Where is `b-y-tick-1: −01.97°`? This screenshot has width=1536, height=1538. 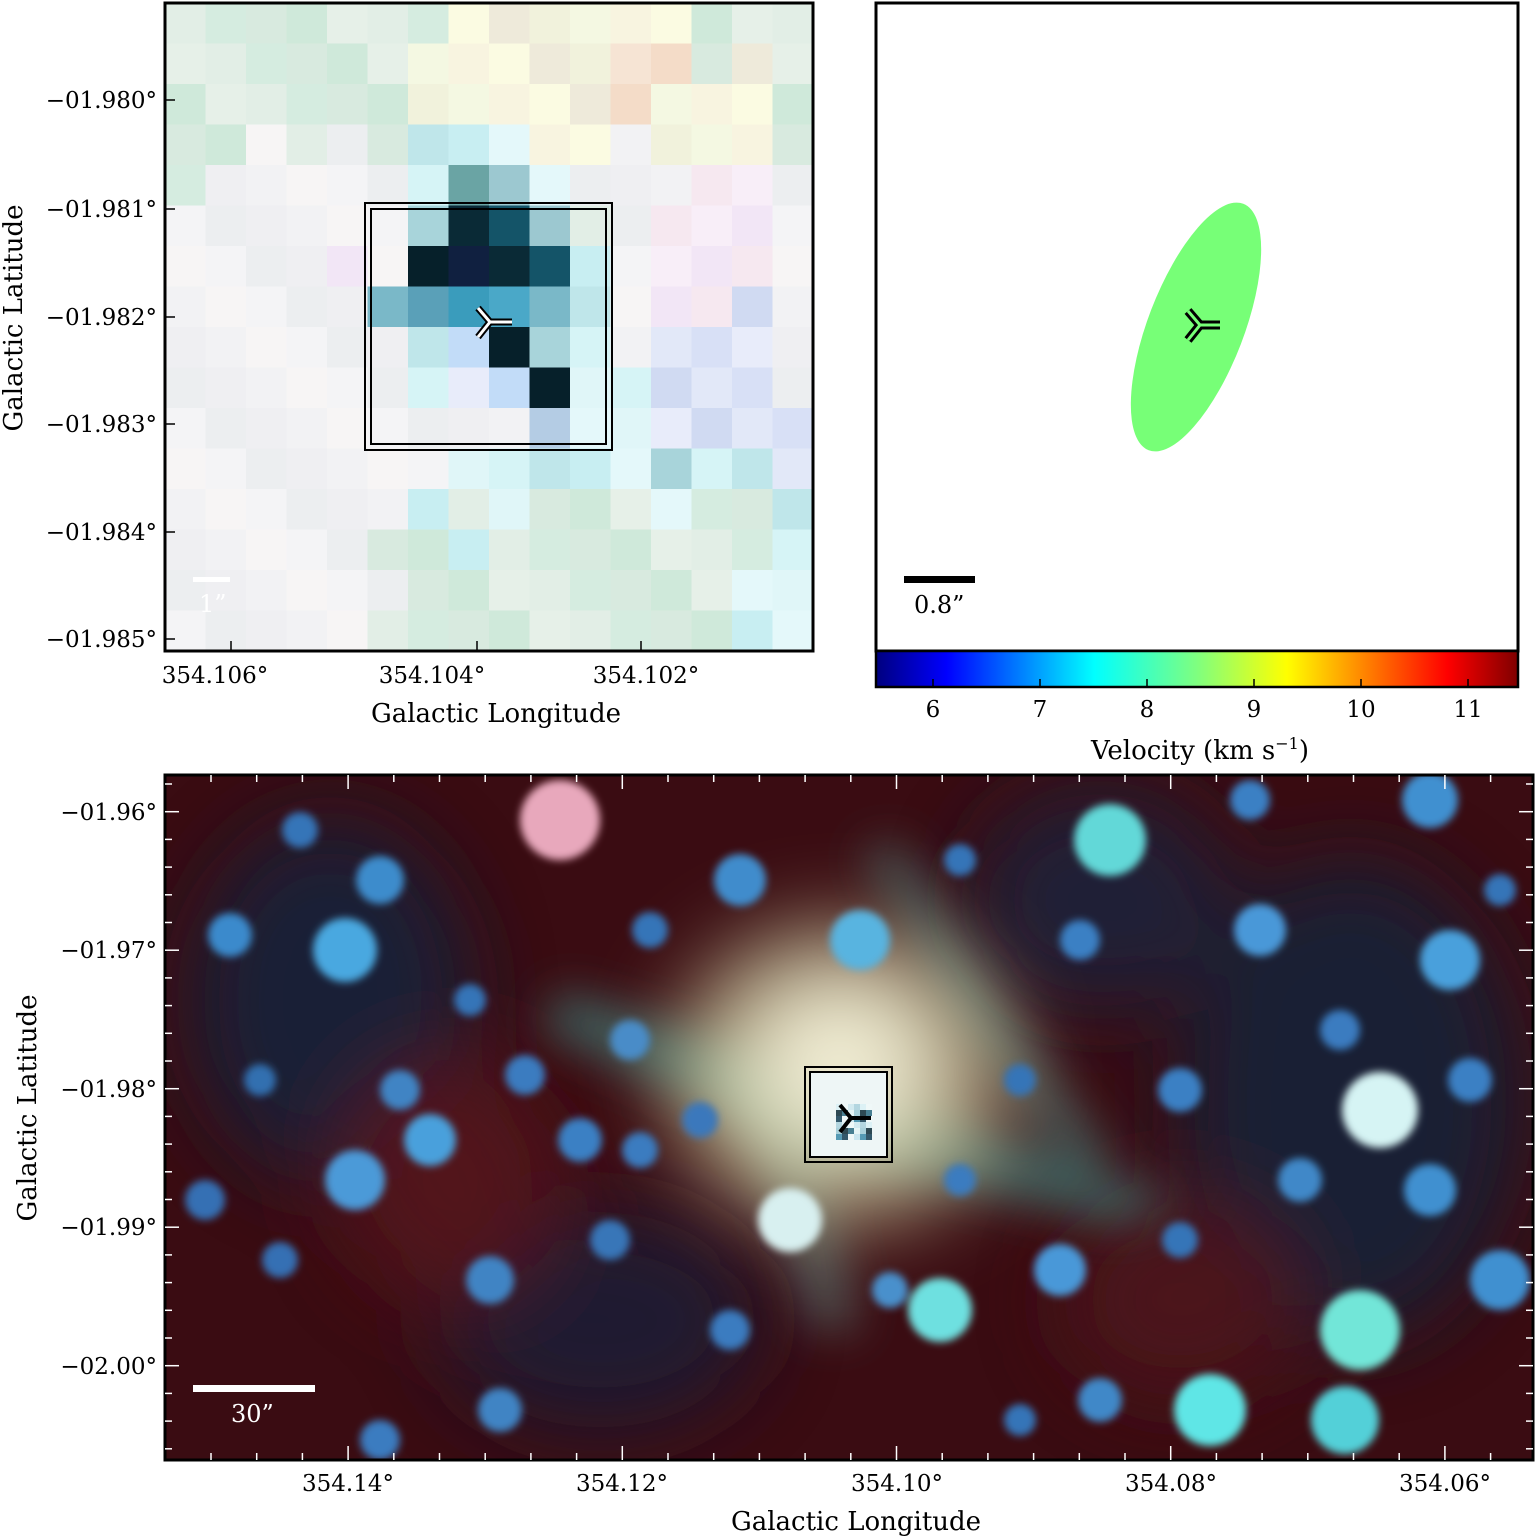
b-y-tick-1: −01.97° is located at coordinates (108, 951).